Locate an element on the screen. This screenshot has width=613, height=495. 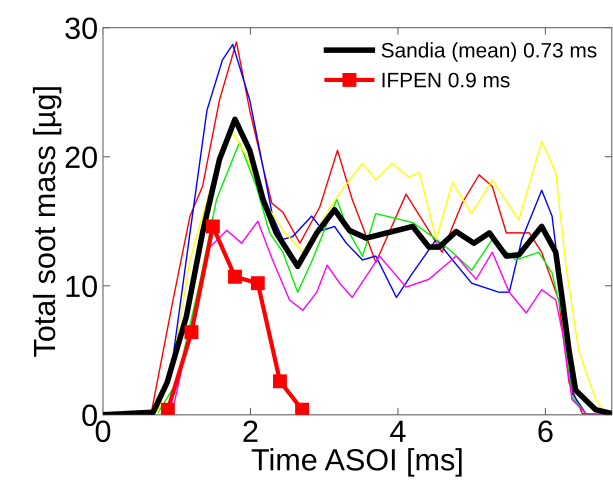
legend-label: Sandia (mean) 0.73 ms is located at coordinates (489, 52).